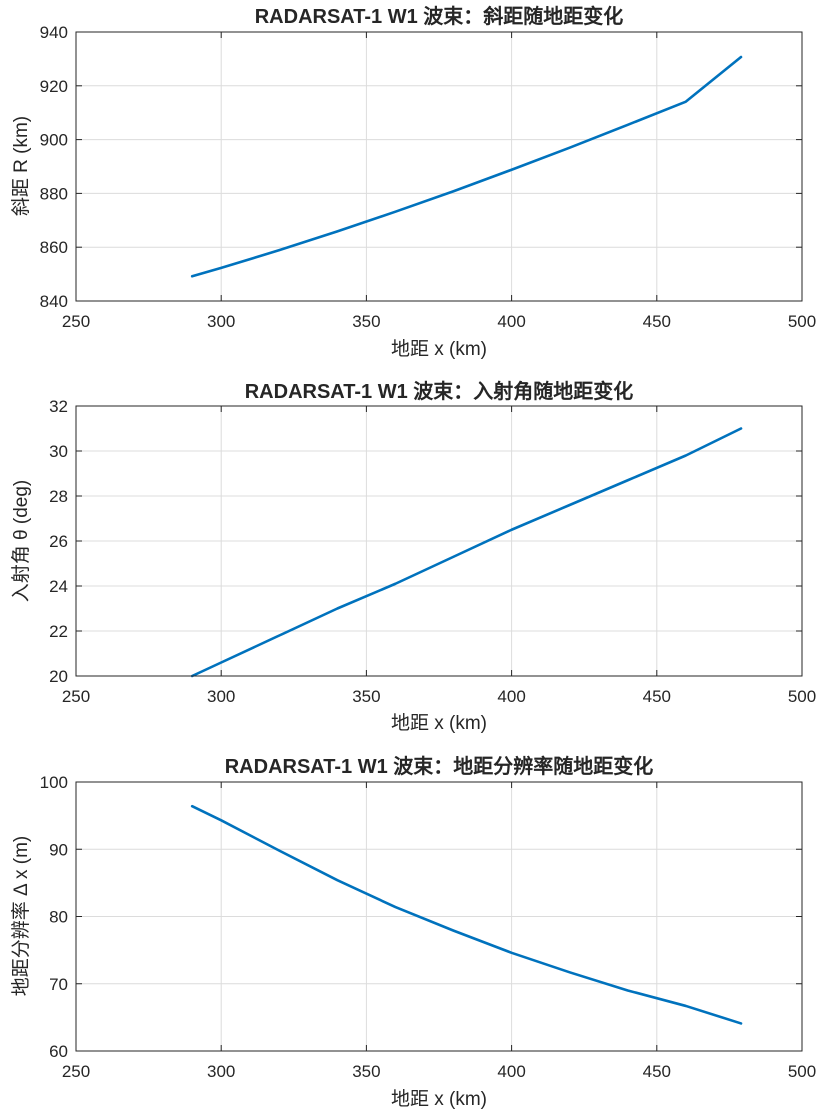 Image resolution: width=821 pixels, height=1111 pixels. Describe the element at coordinates (54, 140) in the screenshot. I see `y-tick-label: 900` at that location.